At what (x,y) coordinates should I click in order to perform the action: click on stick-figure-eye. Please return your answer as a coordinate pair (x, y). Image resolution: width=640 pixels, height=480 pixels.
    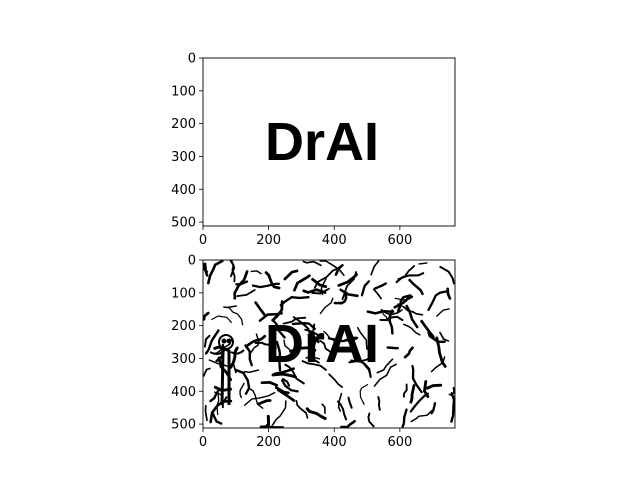
    Looking at the image, I should click on (229, 341).